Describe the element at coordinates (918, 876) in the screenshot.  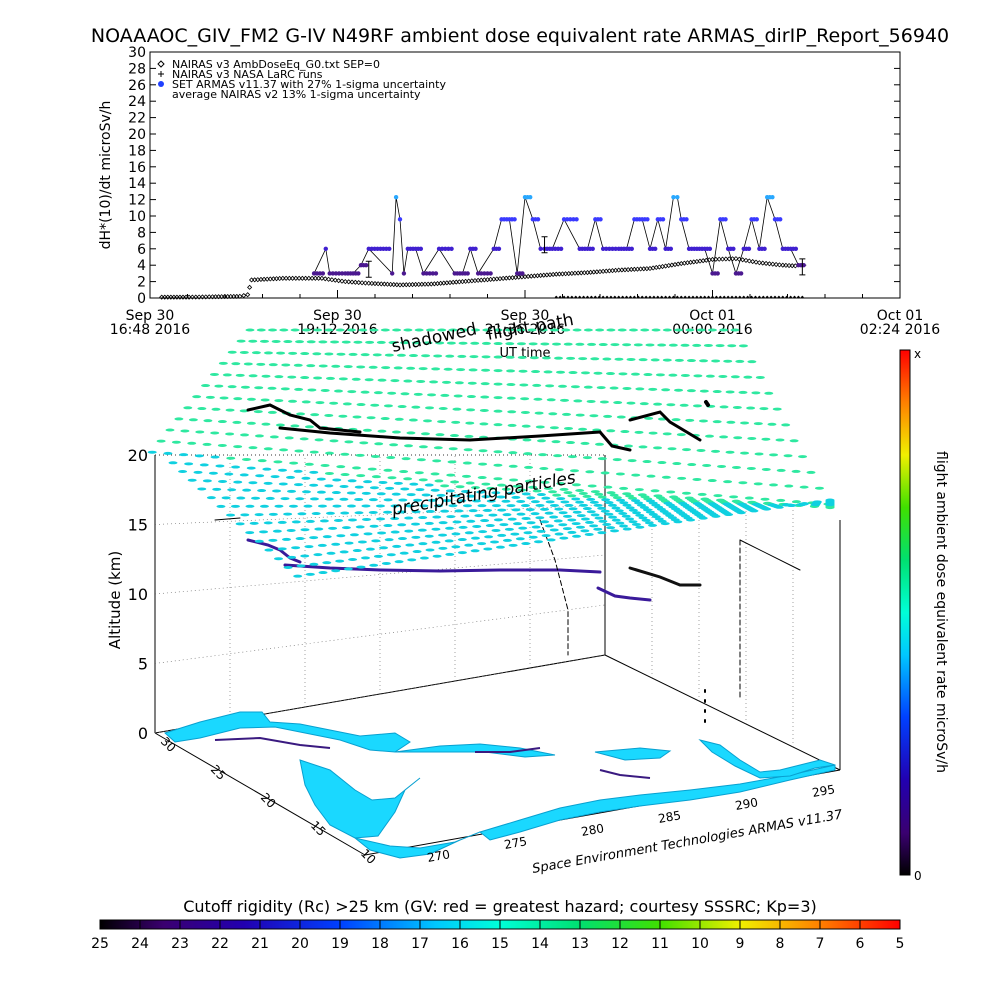
I see `vertical-colorbar-bottom: 0` at that location.